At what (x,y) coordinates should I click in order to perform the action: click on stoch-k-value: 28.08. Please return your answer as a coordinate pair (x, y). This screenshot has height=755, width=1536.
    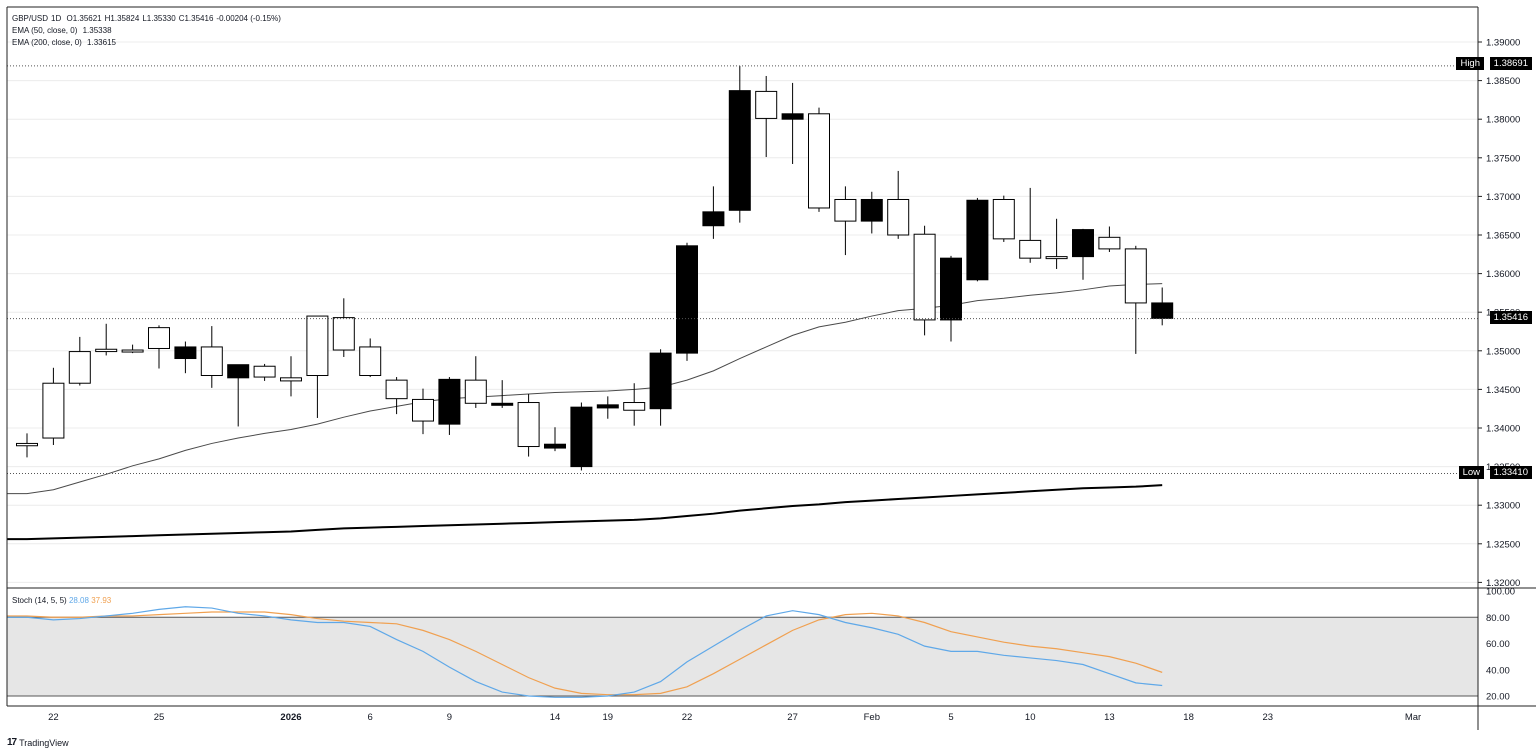
    Looking at the image, I should click on (78, 600).